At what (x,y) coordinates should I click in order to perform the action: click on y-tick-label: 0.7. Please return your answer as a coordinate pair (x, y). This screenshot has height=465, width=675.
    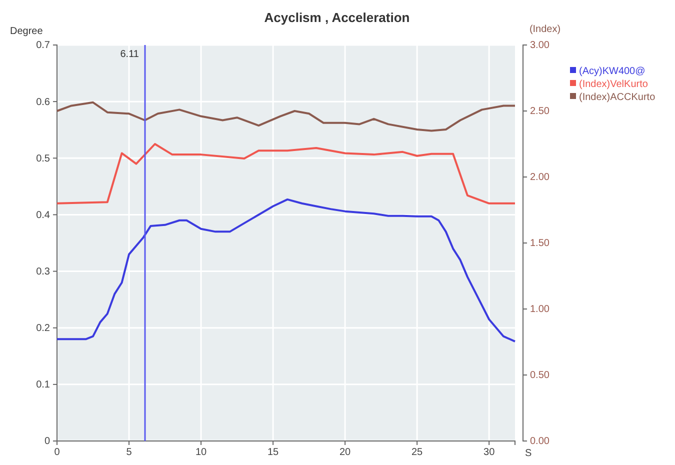
    Looking at the image, I should click on (43, 46).